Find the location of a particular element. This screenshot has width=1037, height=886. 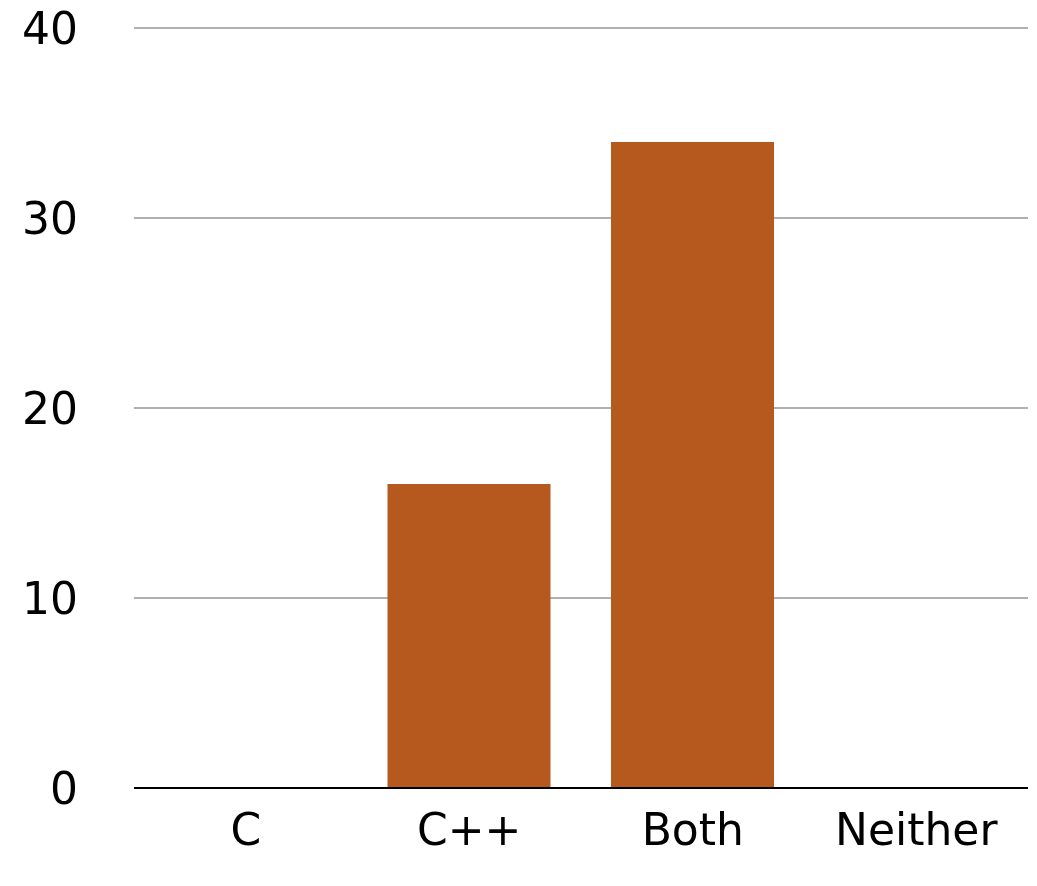

x-tick-label: C++ is located at coordinates (469, 830).